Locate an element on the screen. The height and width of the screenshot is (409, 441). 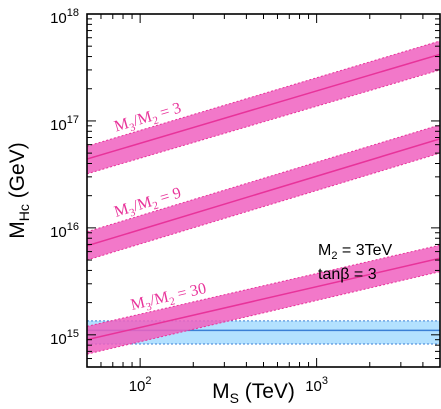
x-axis-title: MS (TeV) is located at coordinates (253, 393).